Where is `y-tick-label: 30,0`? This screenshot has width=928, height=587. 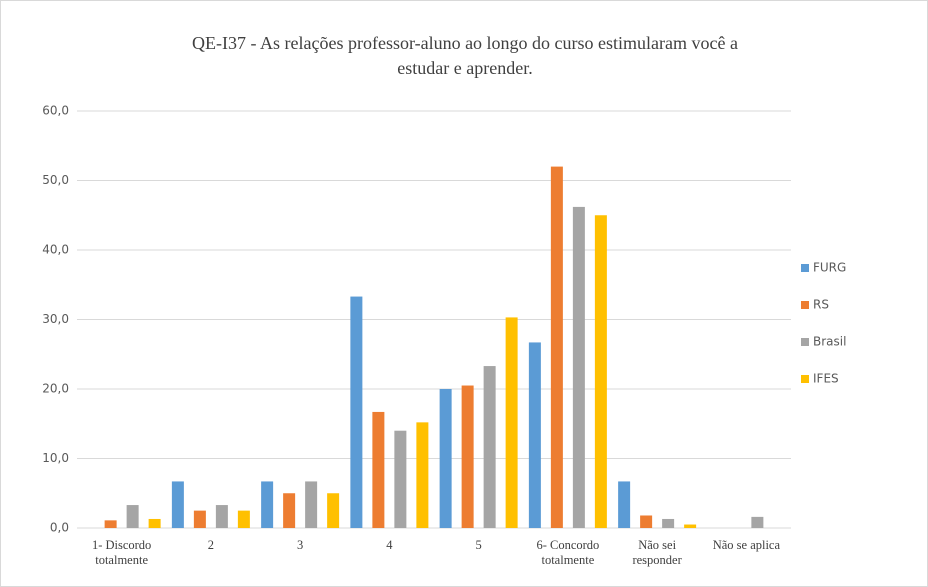
y-tick-label: 30,0 is located at coordinates (55, 319).